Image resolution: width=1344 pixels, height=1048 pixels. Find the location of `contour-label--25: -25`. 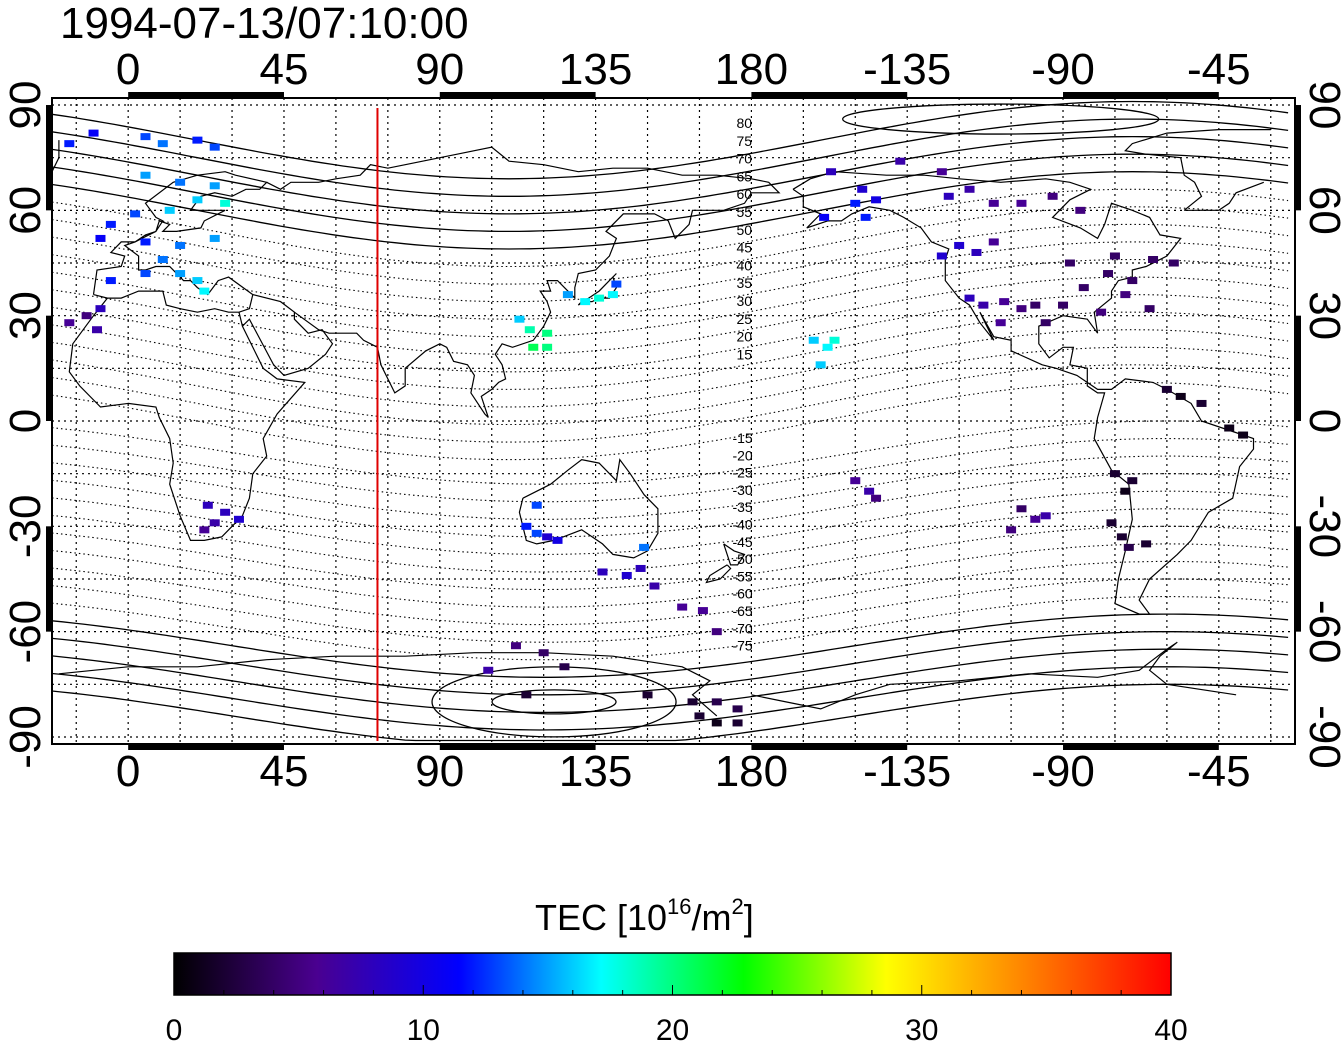

contour-label--25: -25 is located at coordinates (742, 473).